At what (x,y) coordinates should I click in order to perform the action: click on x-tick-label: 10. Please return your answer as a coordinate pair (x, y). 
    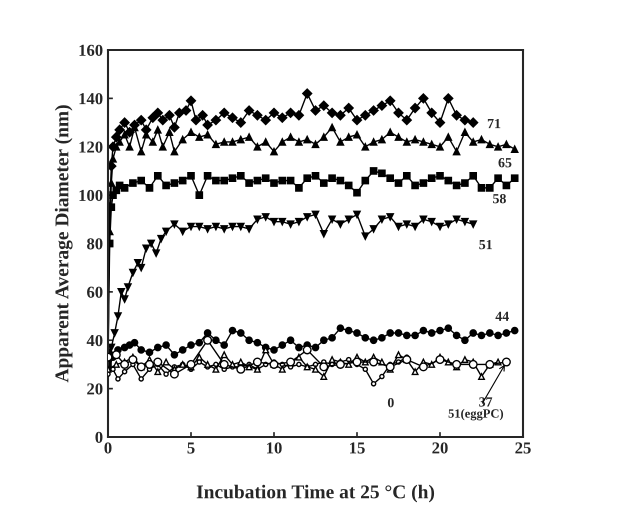
    Looking at the image, I should click on (274, 448).